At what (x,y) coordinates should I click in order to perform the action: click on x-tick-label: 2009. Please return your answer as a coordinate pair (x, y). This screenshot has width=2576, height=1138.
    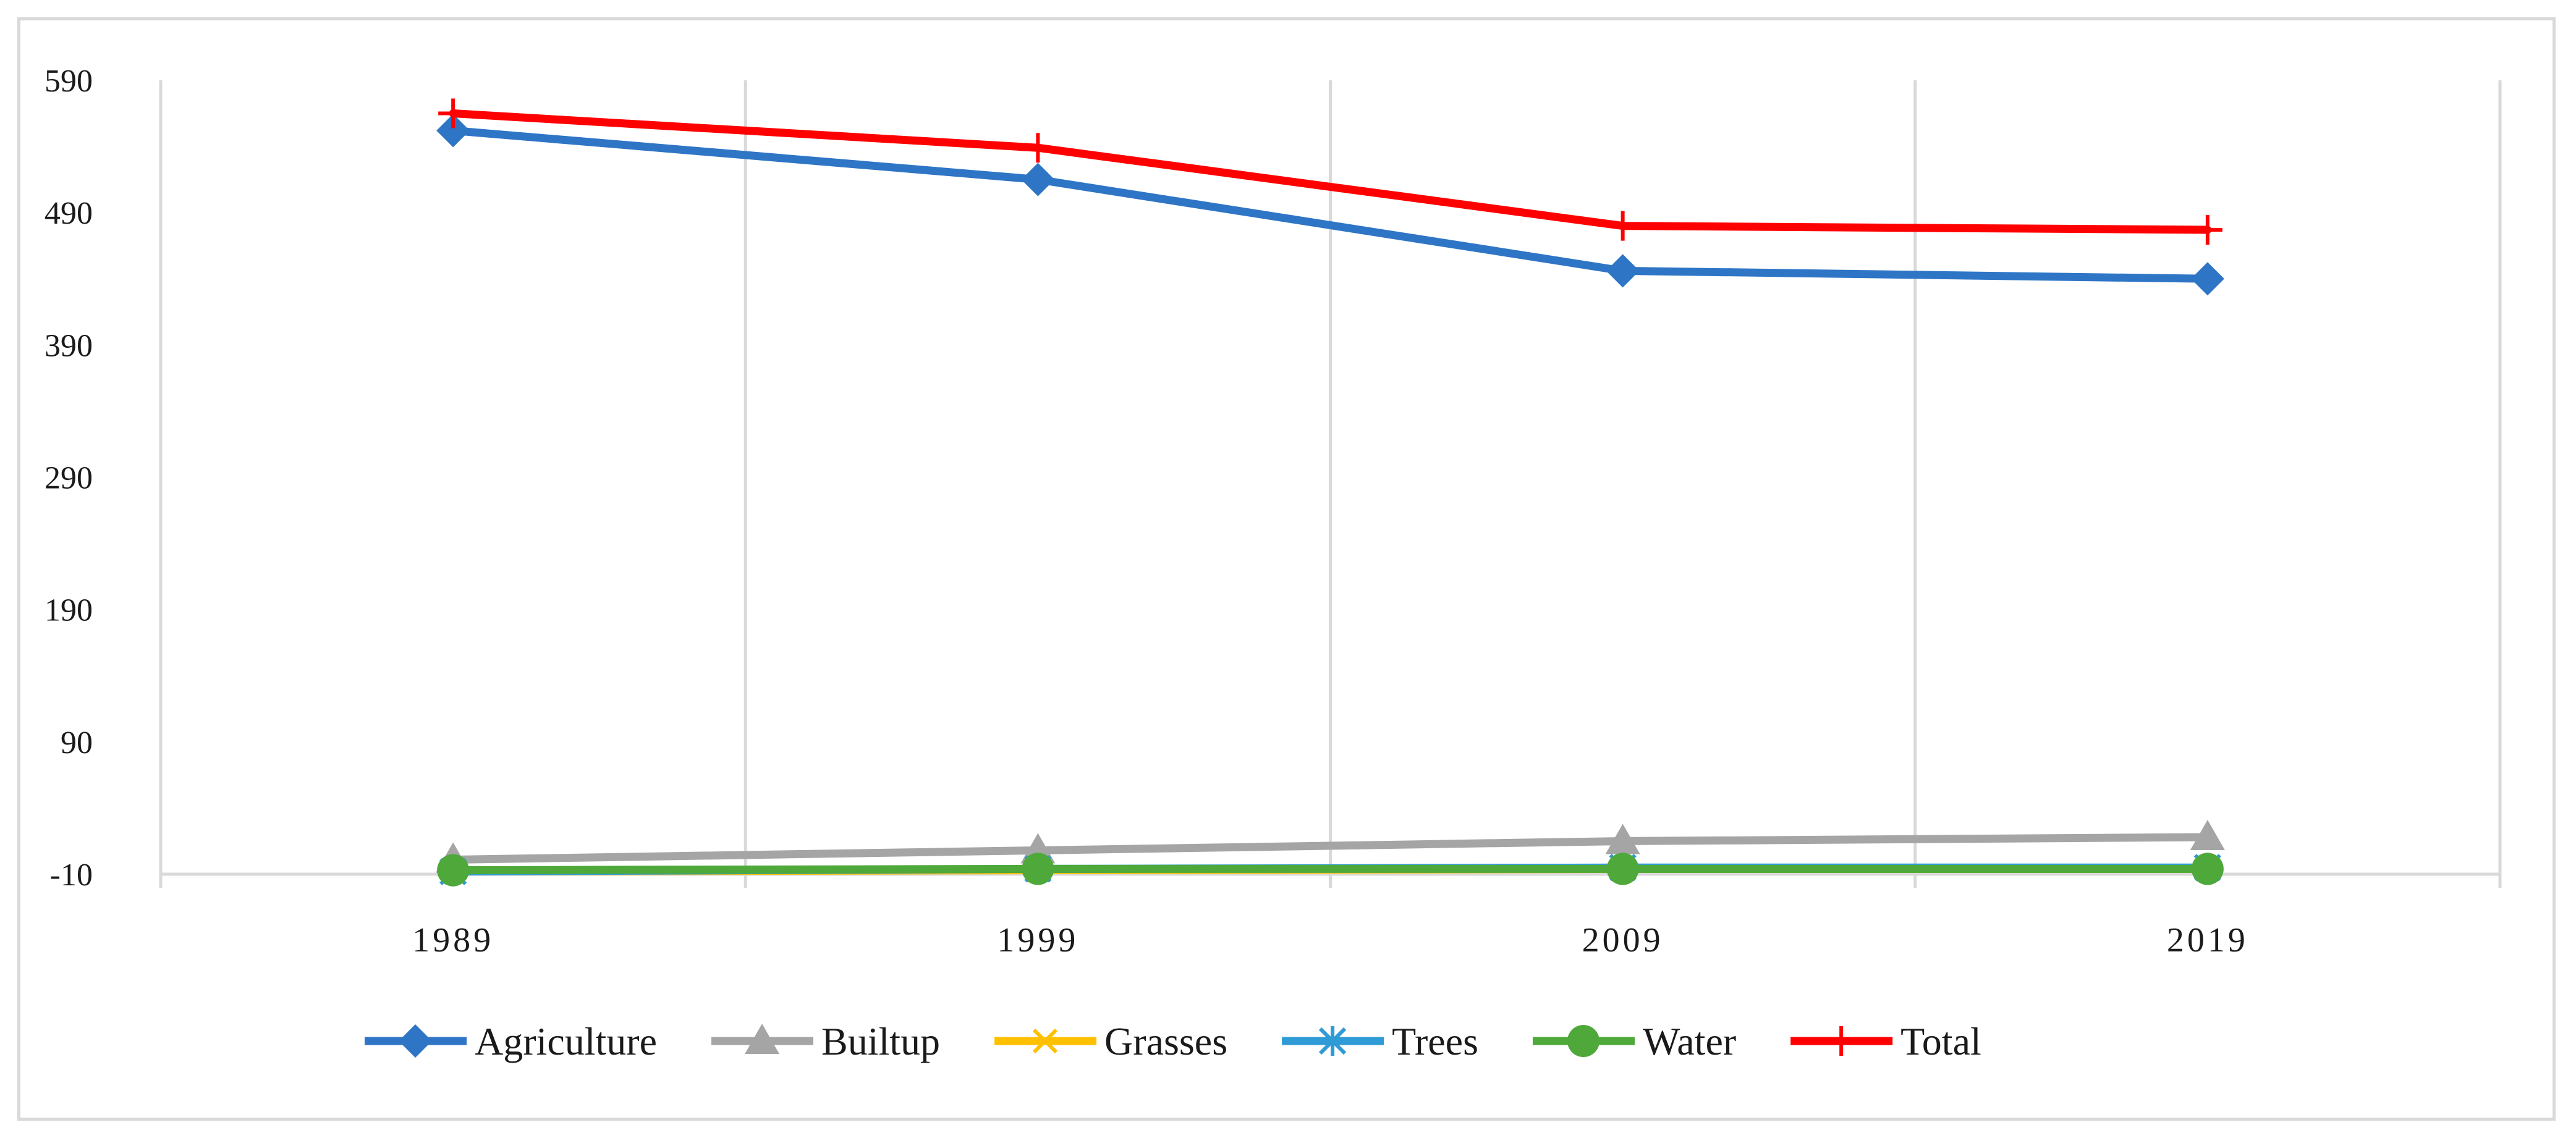
    Looking at the image, I should click on (1623, 940).